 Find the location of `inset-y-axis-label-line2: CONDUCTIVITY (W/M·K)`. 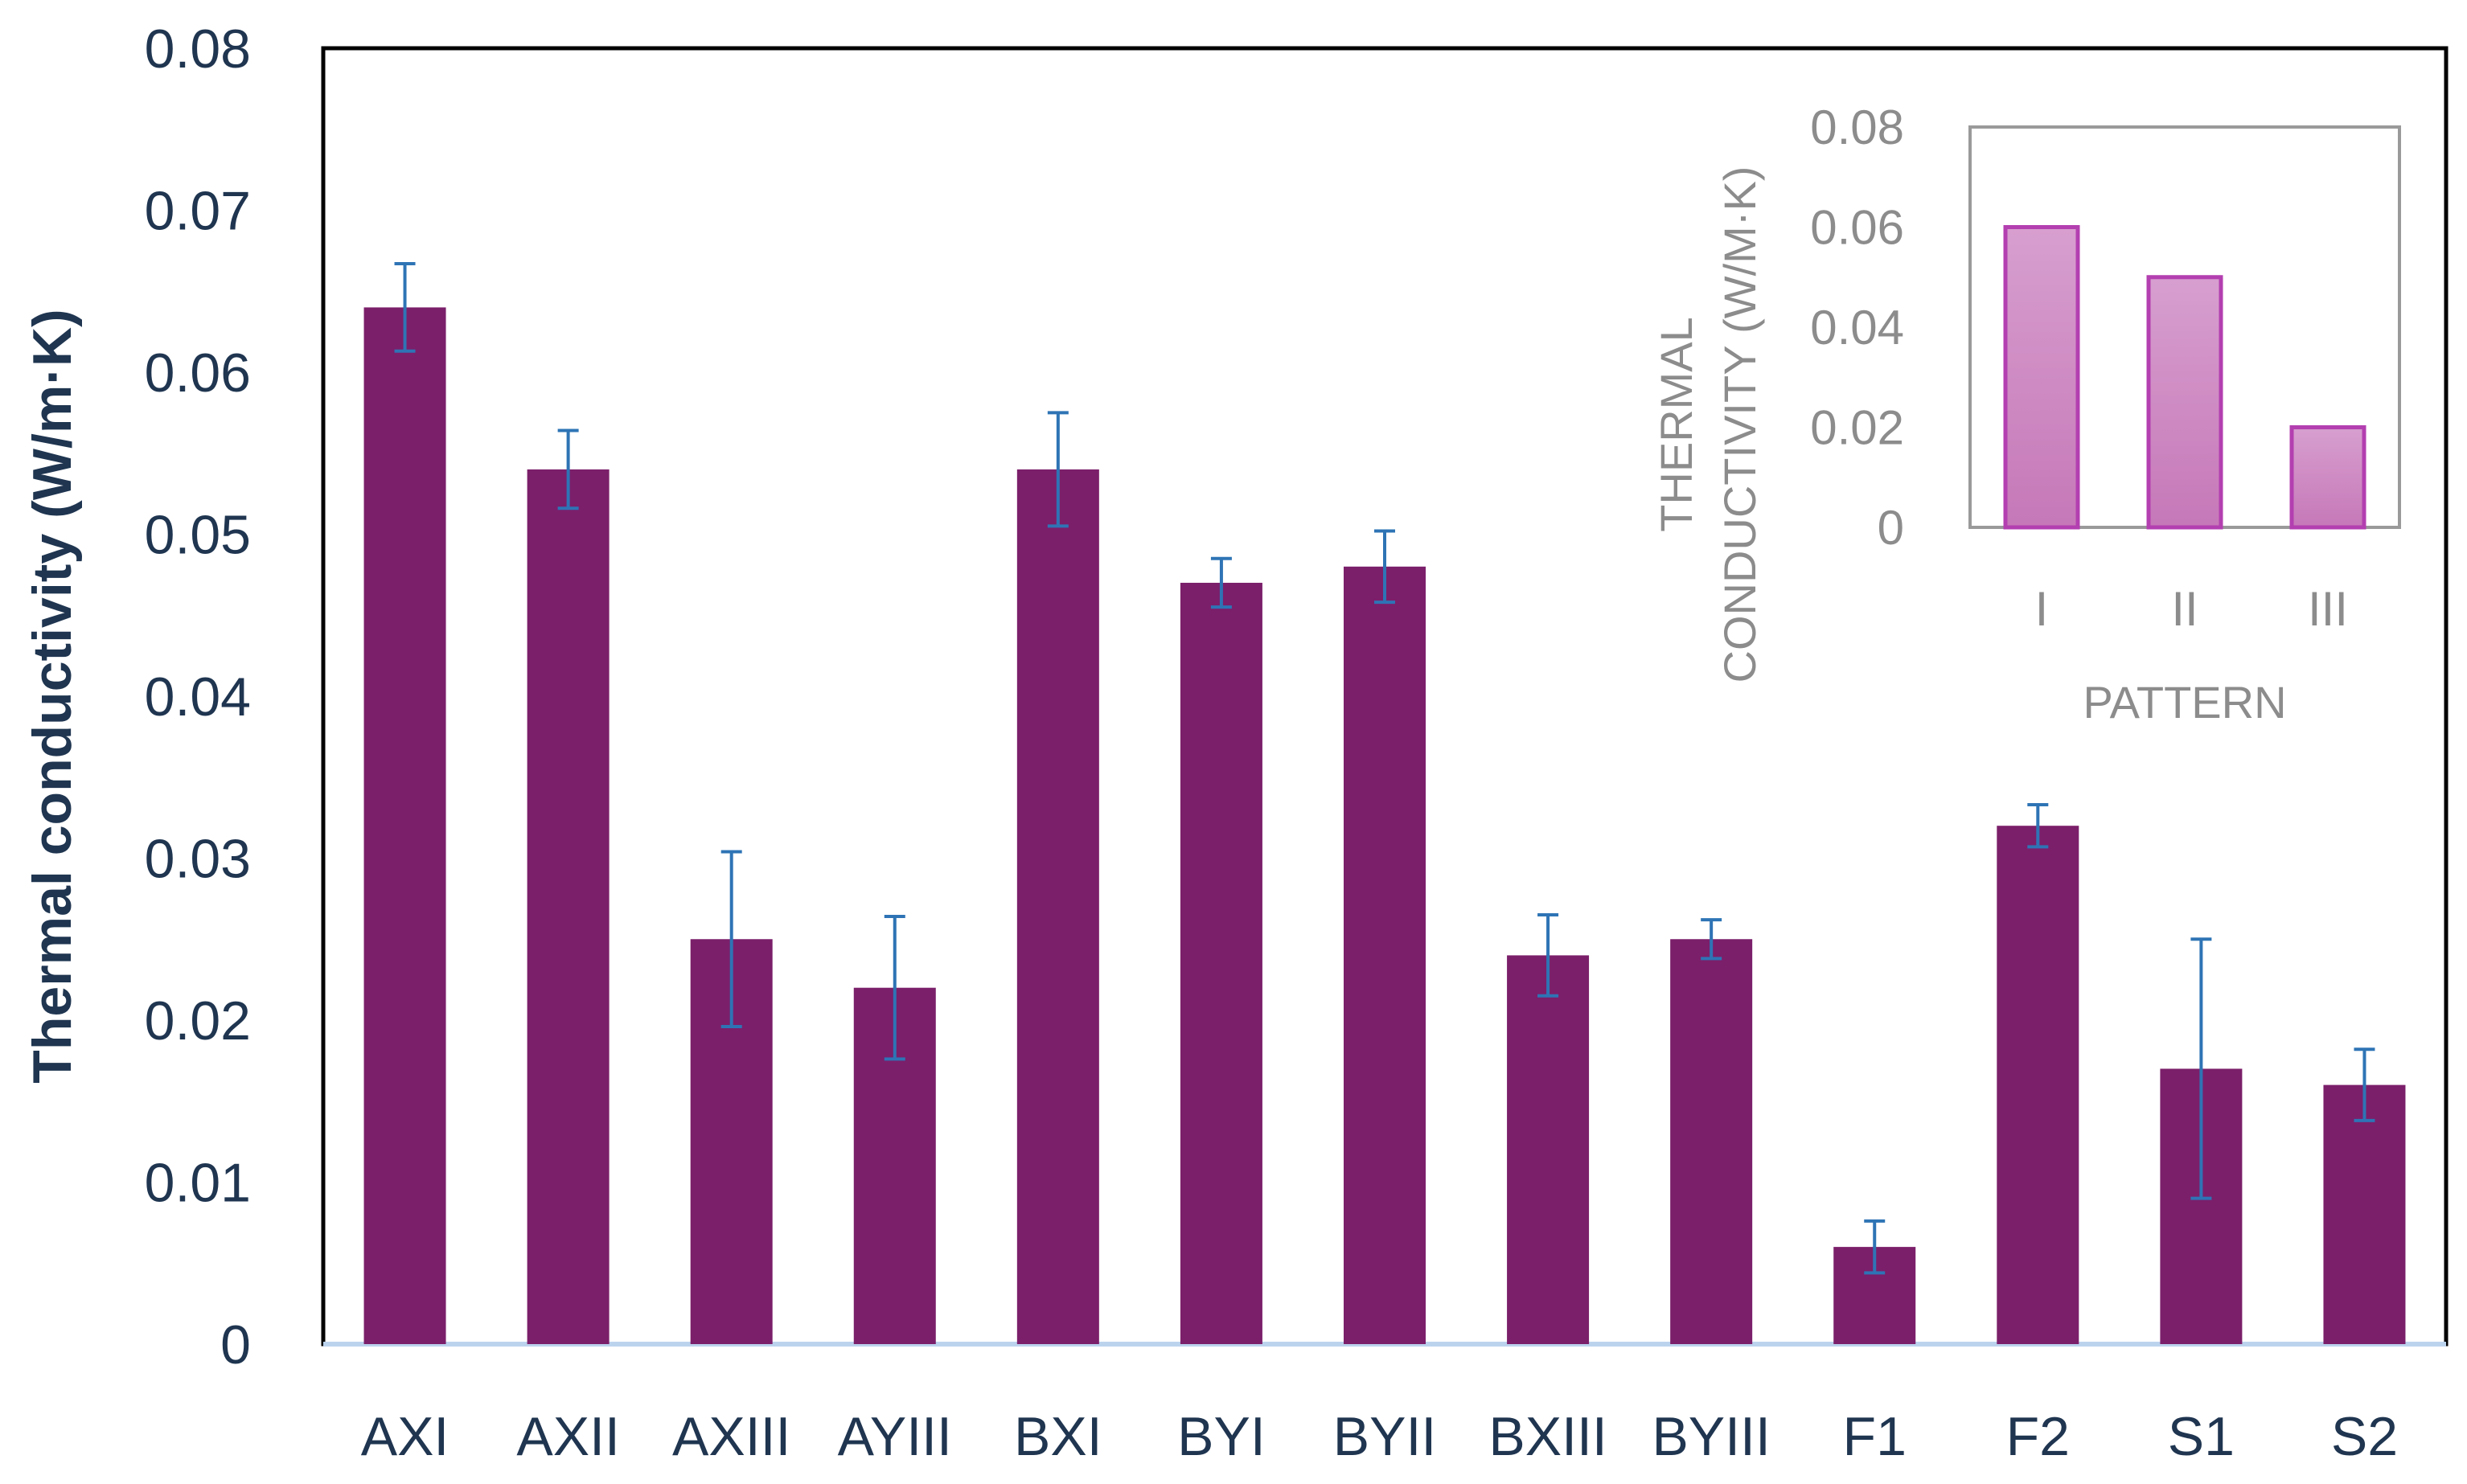

inset-y-axis-label-line2: CONDUCTIVITY (W/M·K) is located at coordinates (1739, 425).